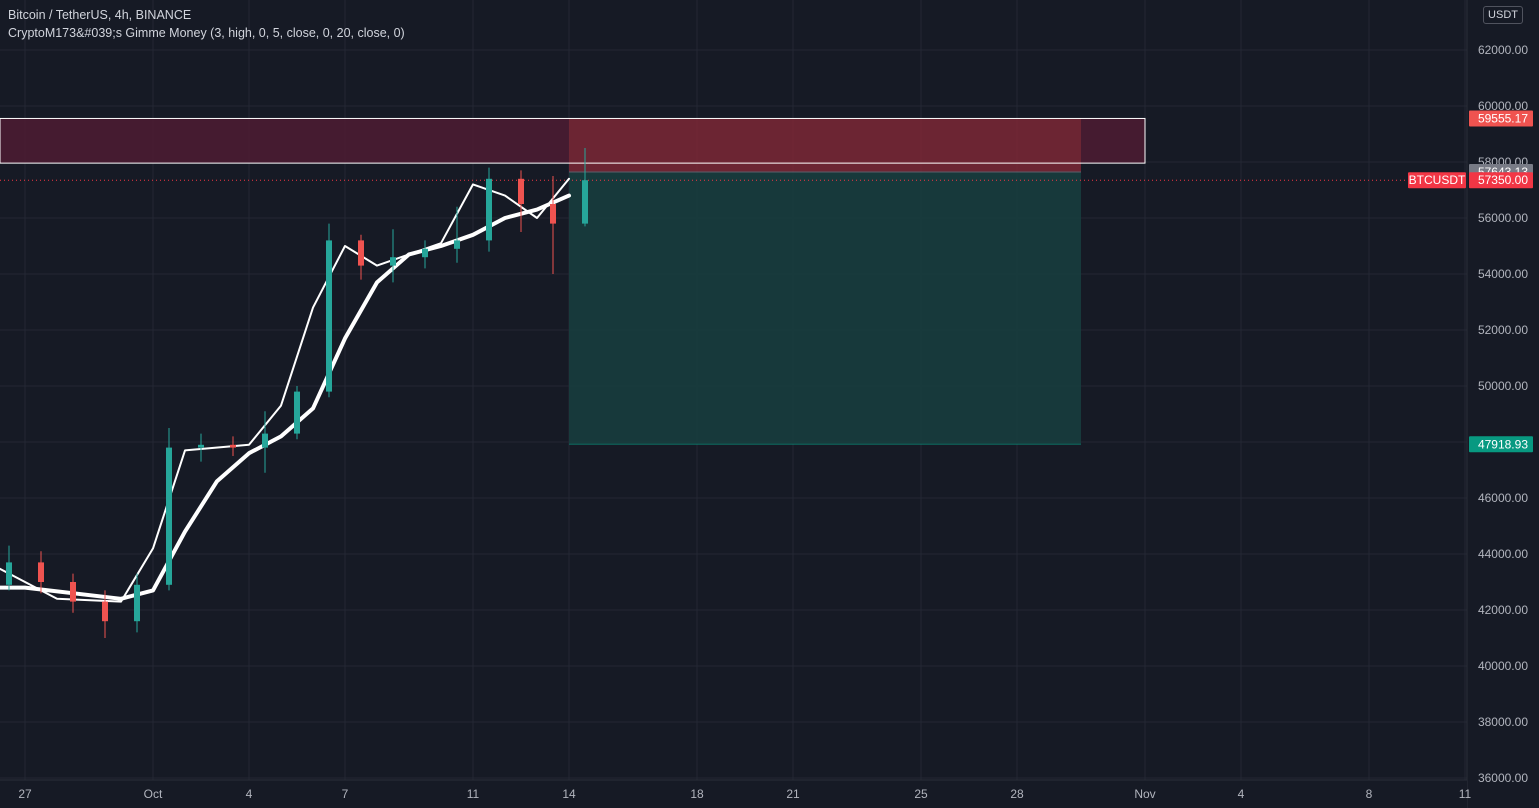  What do you see at coordinates (733, 794) in the screenshot?
I see `time-axis-panel` at bounding box center [733, 794].